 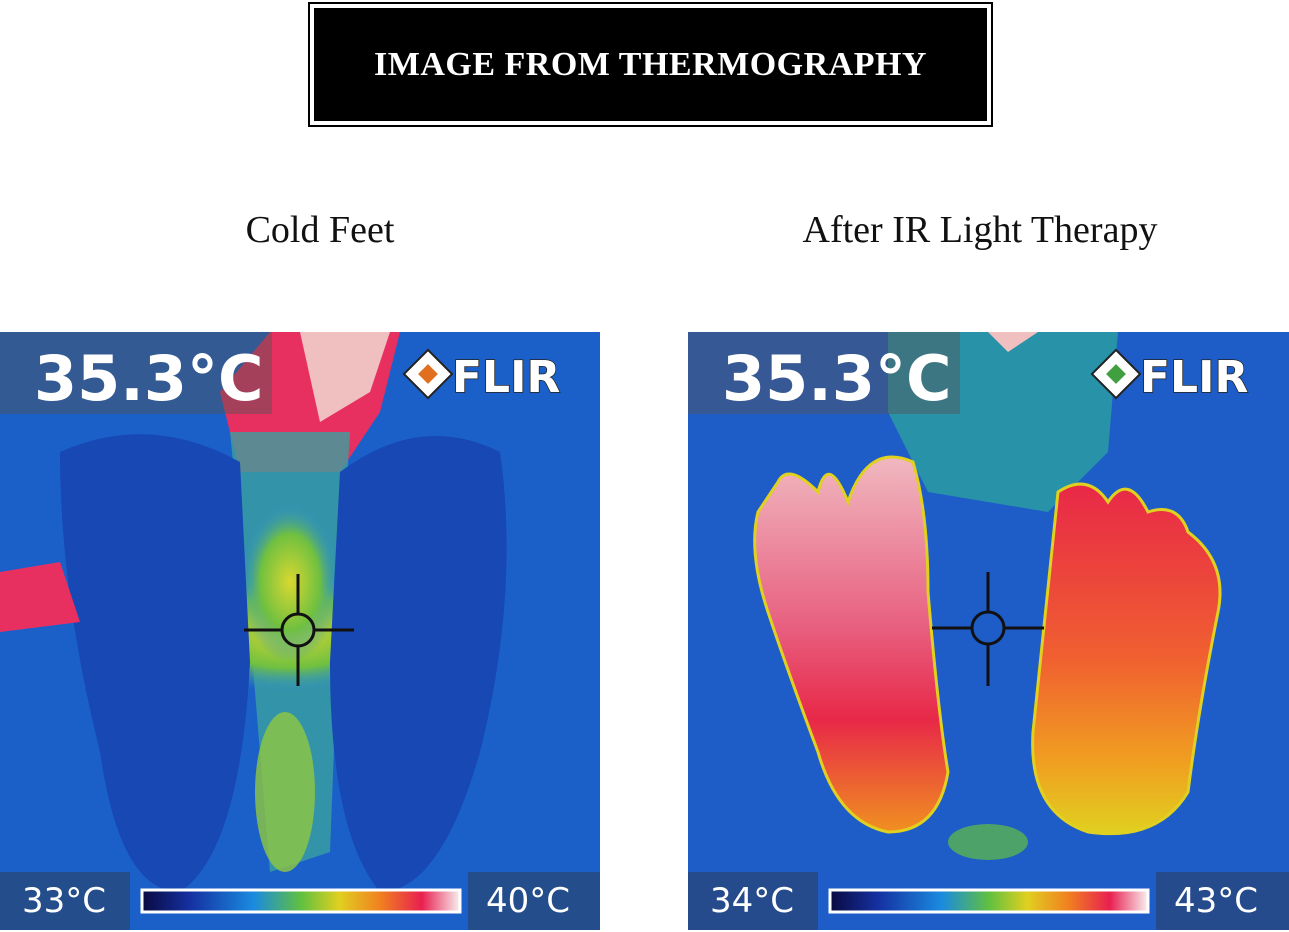 What do you see at coordinates (980, 230) in the screenshot?
I see `caption: After IR Light Therapy` at bounding box center [980, 230].